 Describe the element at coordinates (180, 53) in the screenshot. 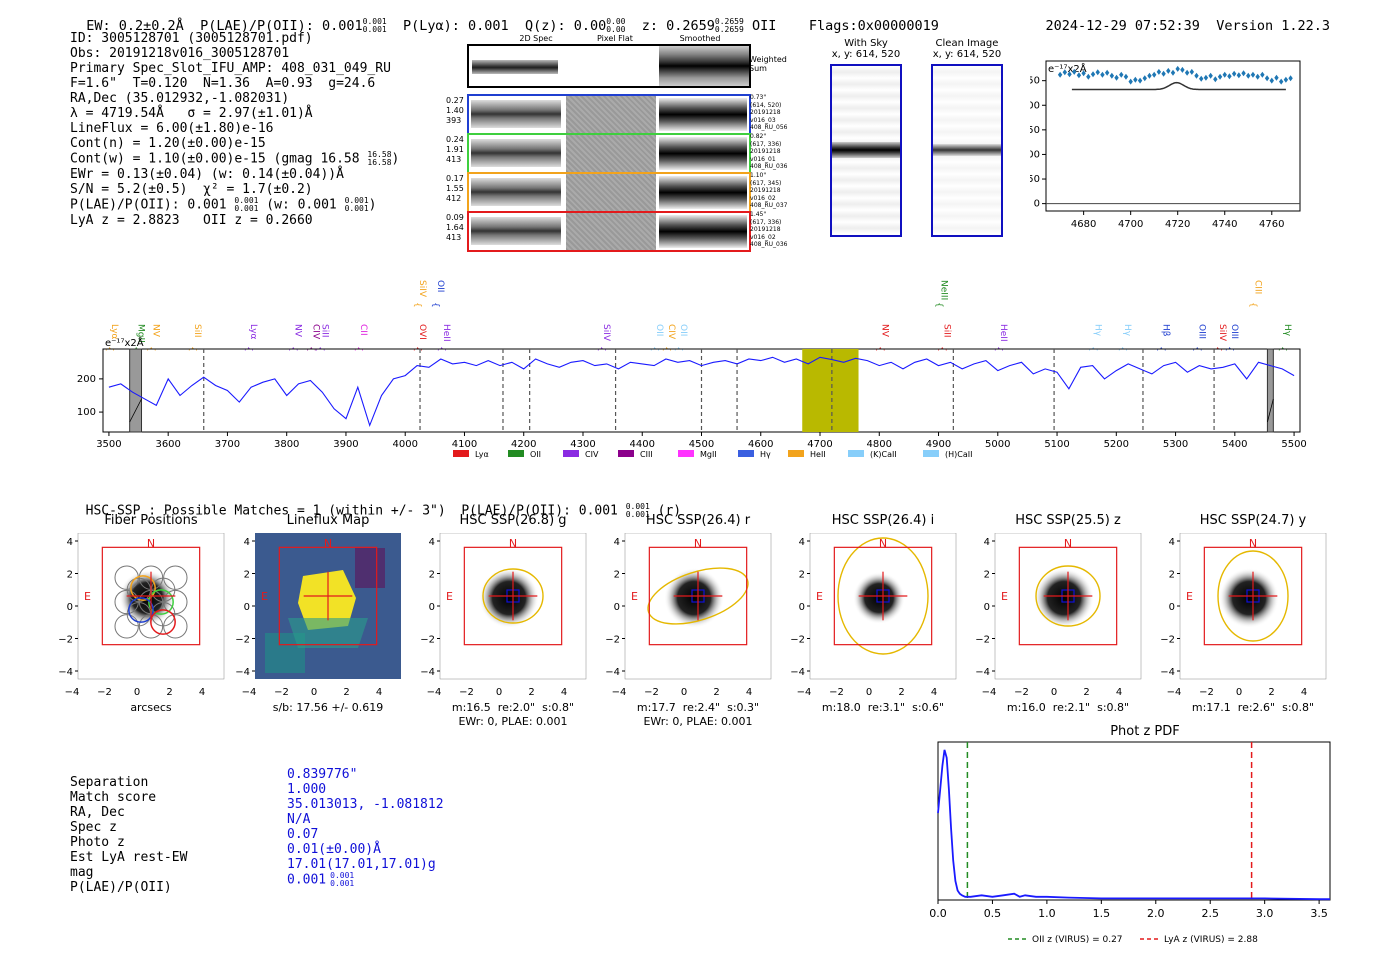

I see `info-obs: Obs: 20191218v016_3005128701` at that location.